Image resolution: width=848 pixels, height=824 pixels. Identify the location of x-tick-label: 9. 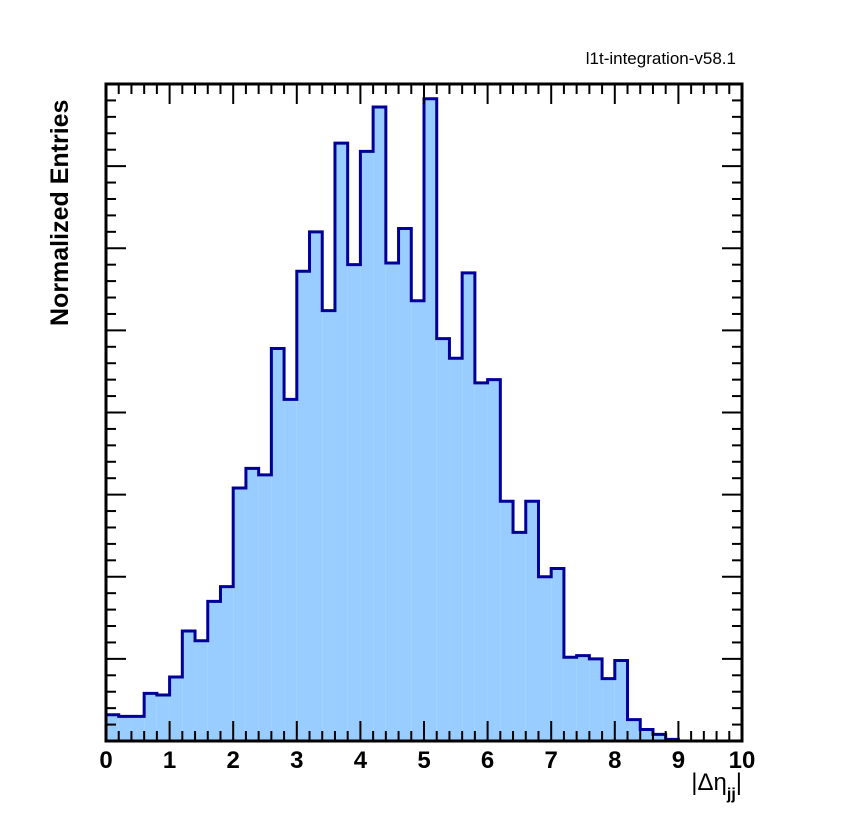
(678, 760).